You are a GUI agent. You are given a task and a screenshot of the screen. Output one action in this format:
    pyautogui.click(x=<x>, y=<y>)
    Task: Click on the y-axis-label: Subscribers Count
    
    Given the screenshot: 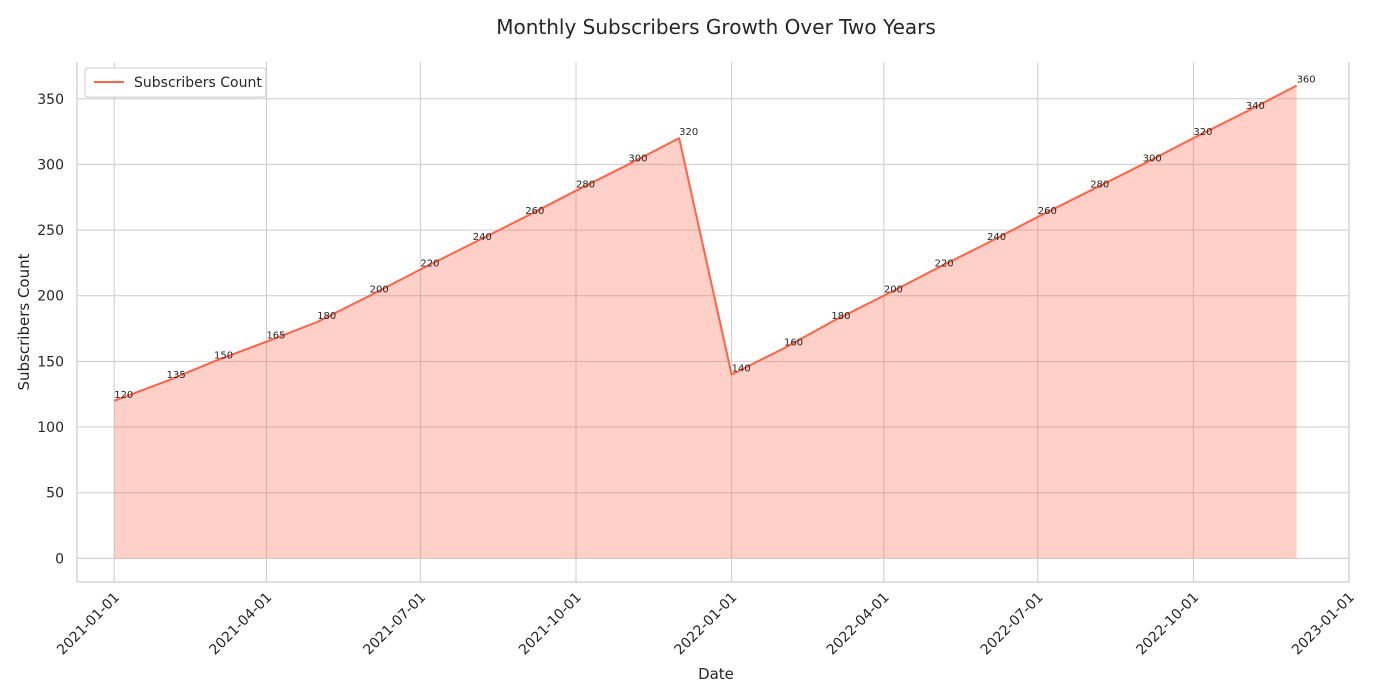 What is the action you would take?
    pyautogui.click(x=24, y=321)
    